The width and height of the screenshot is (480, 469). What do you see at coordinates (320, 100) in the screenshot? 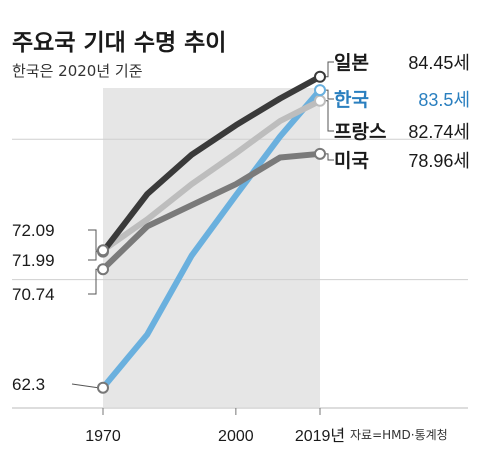
I see `marker-france-end` at bounding box center [320, 100].